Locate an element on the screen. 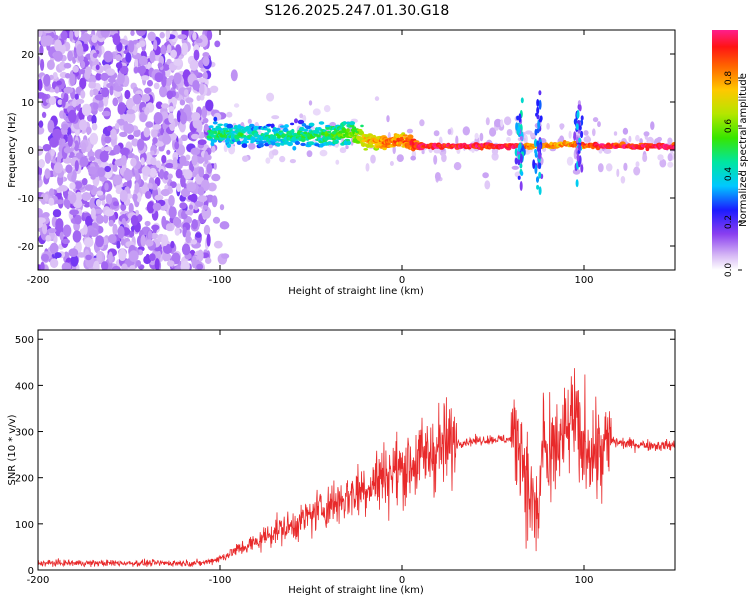 This screenshot has height=600, width=750. colorbar-tick-label: 0.2 is located at coordinates (729, 222).